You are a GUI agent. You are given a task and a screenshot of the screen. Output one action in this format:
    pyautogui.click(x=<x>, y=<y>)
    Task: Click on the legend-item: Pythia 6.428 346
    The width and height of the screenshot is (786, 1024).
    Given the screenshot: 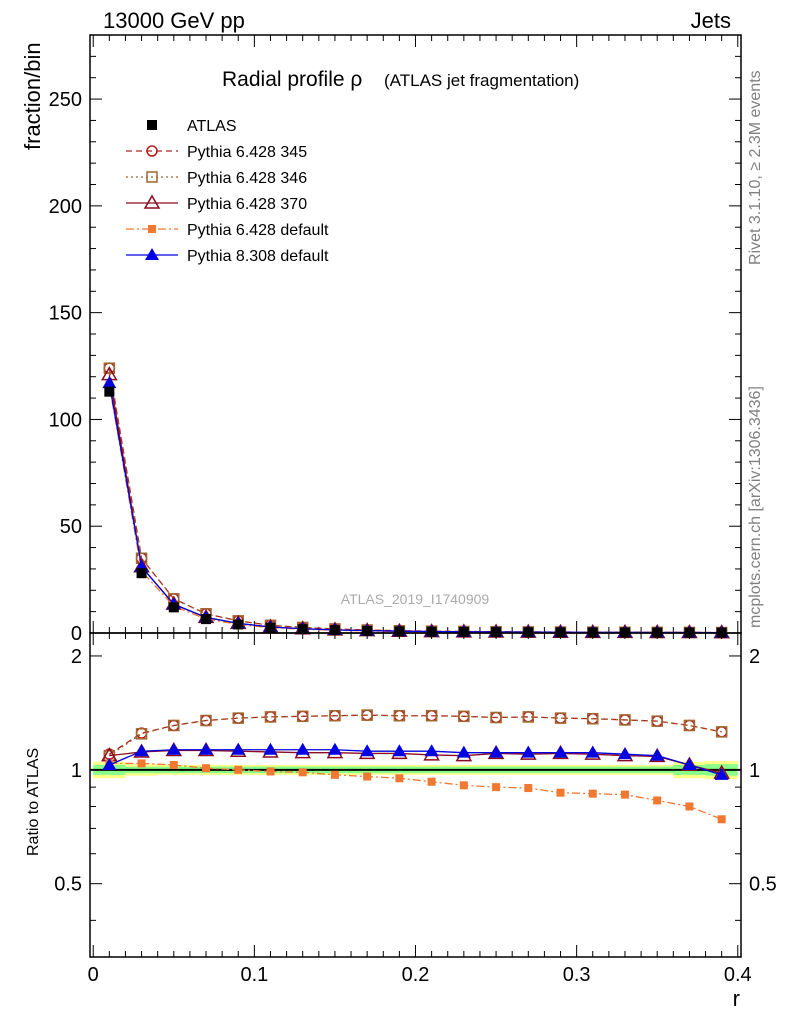 What is the action you would take?
    pyautogui.click(x=216, y=178)
    